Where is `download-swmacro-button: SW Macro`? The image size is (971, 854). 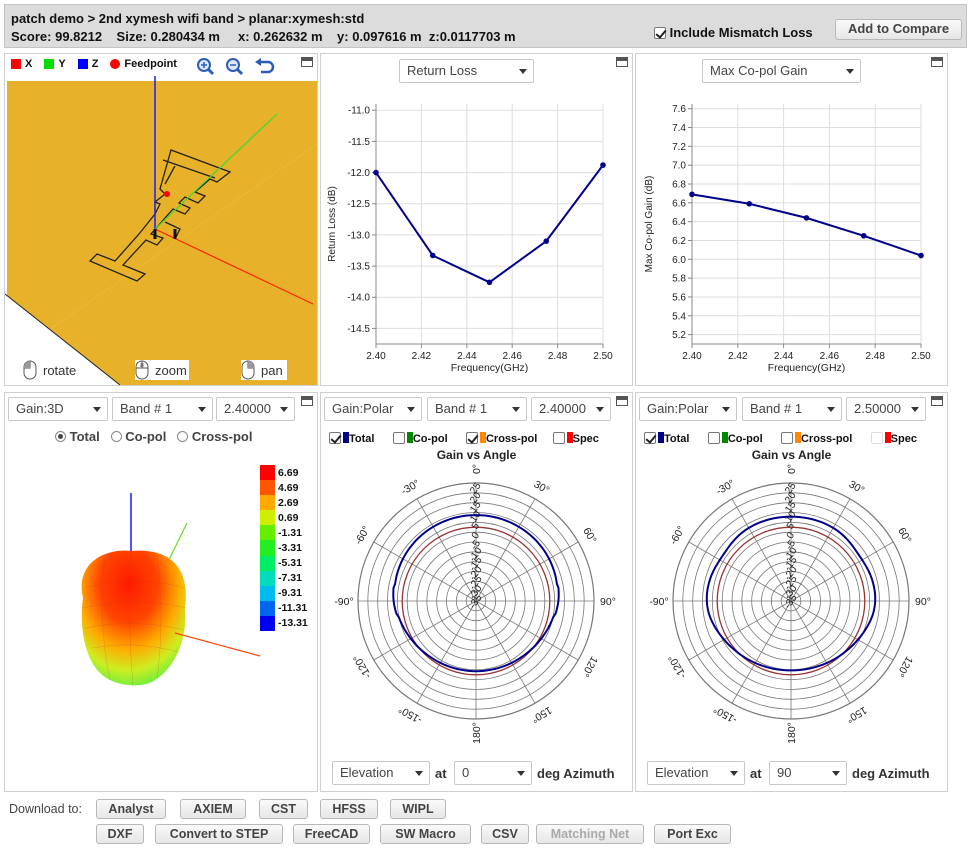 download-swmacro-button: SW Macro is located at coordinates (425, 834).